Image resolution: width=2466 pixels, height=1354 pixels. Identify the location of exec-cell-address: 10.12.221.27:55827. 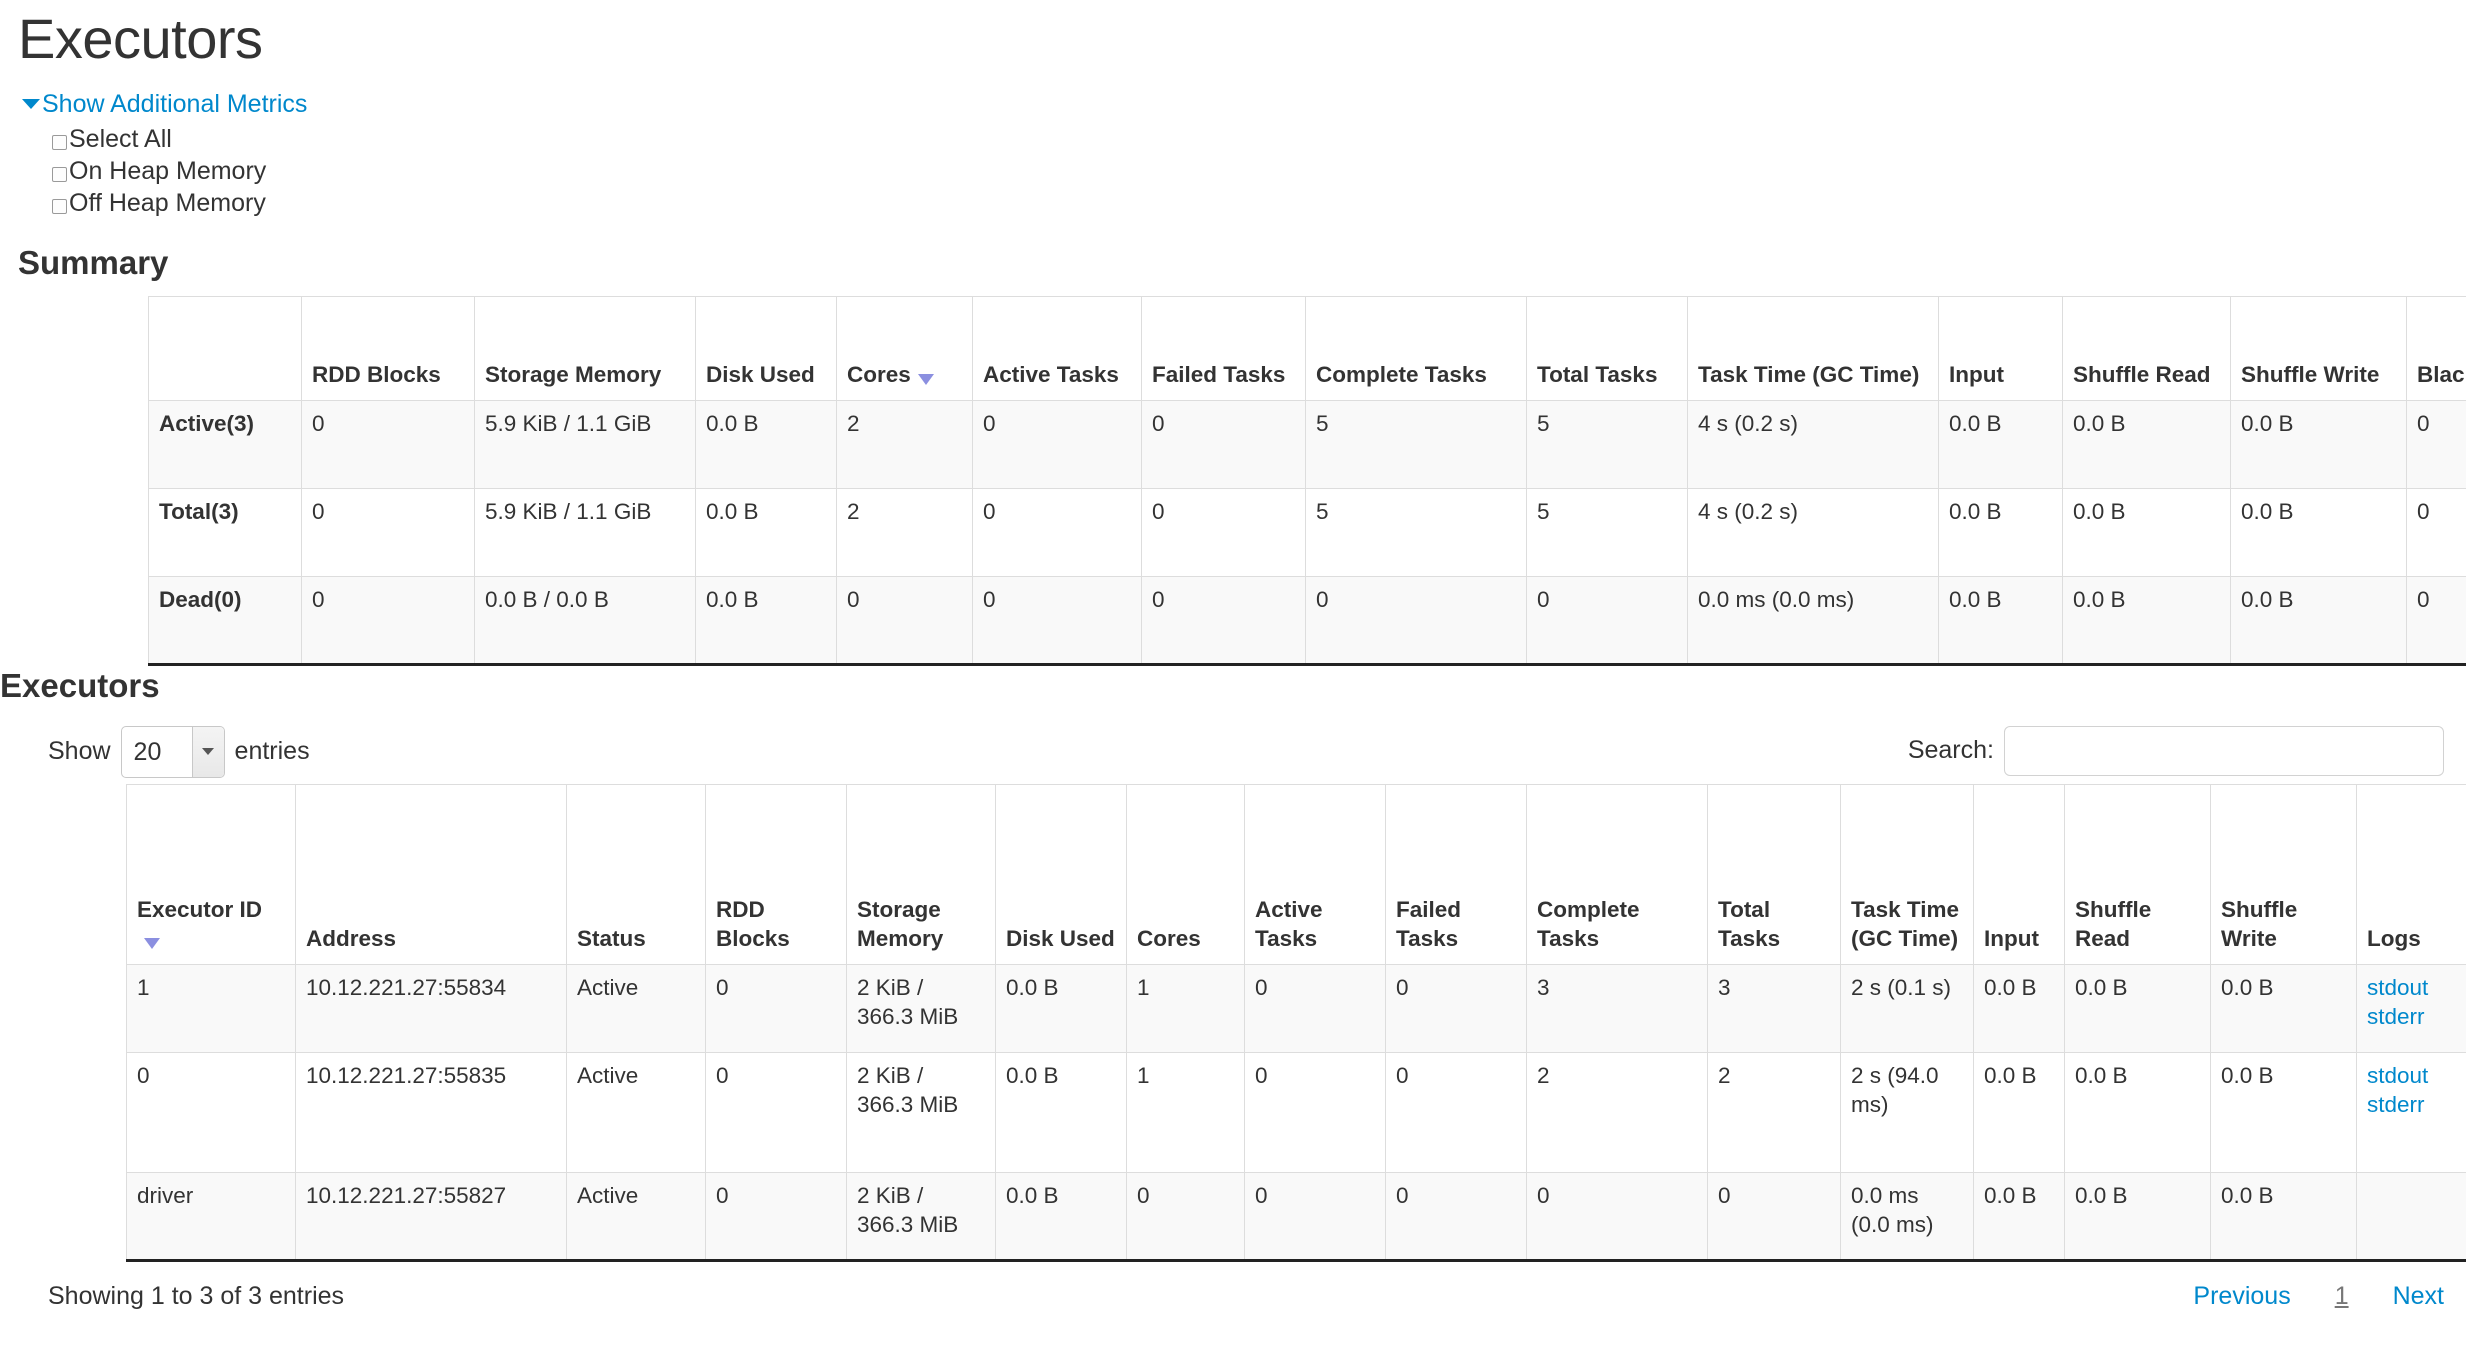
(431, 1216).